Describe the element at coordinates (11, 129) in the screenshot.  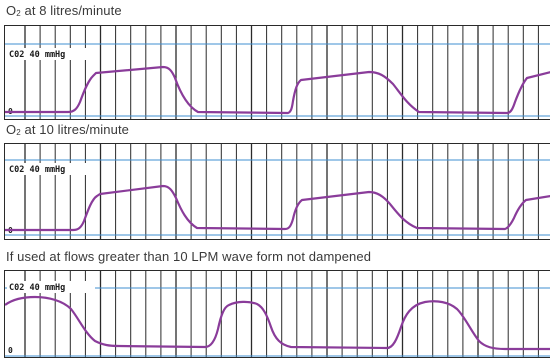
I see `panel-2-caption-prefix: O` at that location.